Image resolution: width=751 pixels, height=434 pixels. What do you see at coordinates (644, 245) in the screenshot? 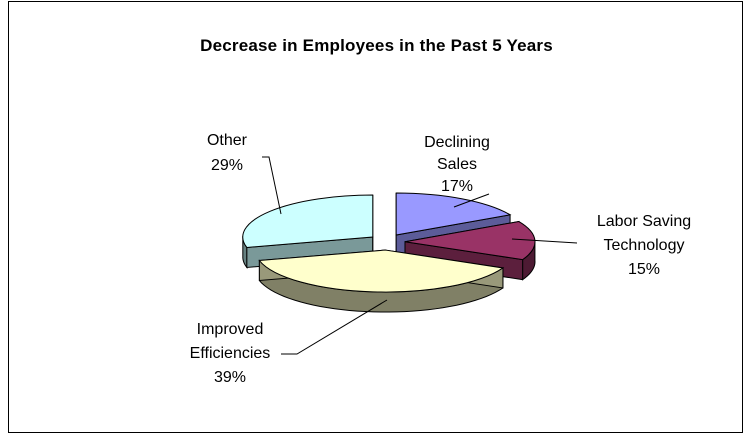
I see `label-labor-saving-line2: Technology` at bounding box center [644, 245].